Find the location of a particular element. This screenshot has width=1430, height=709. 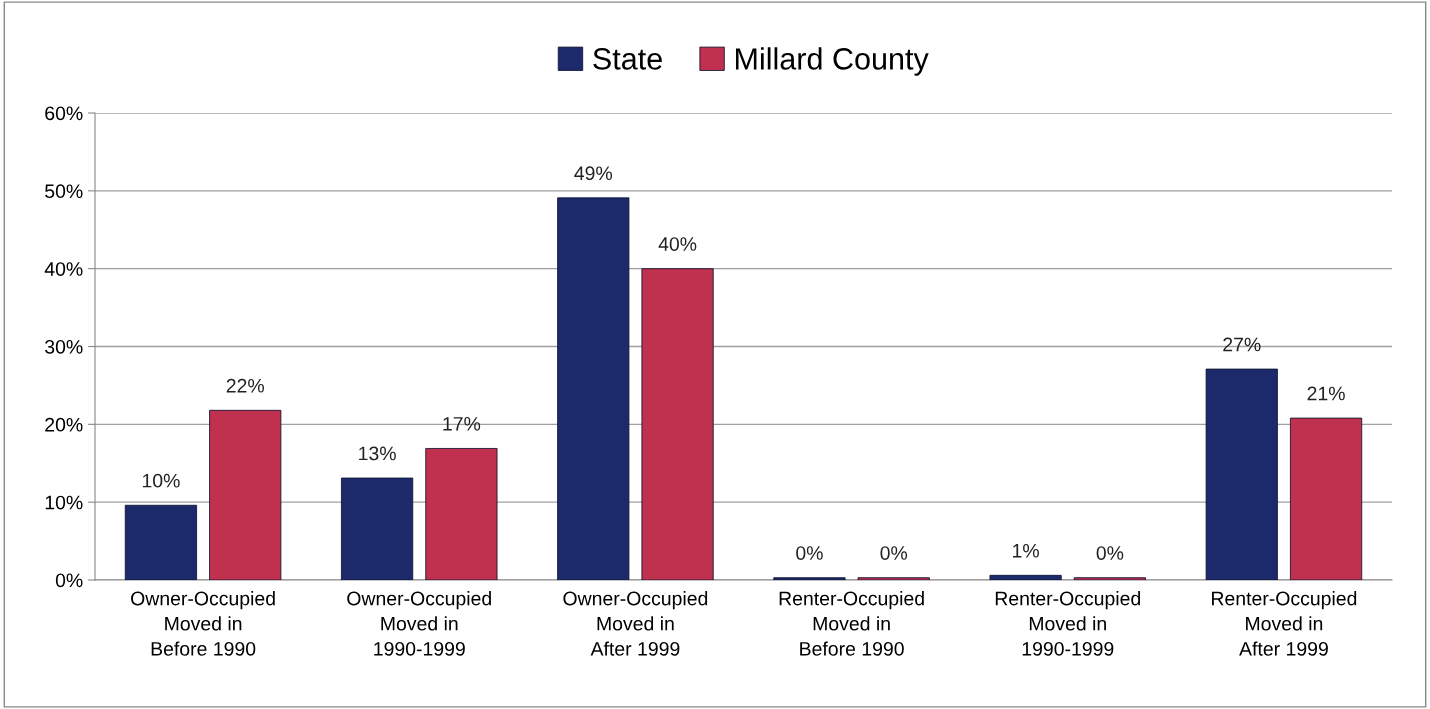

data-label: 27% is located at coordinates (1242, 344).